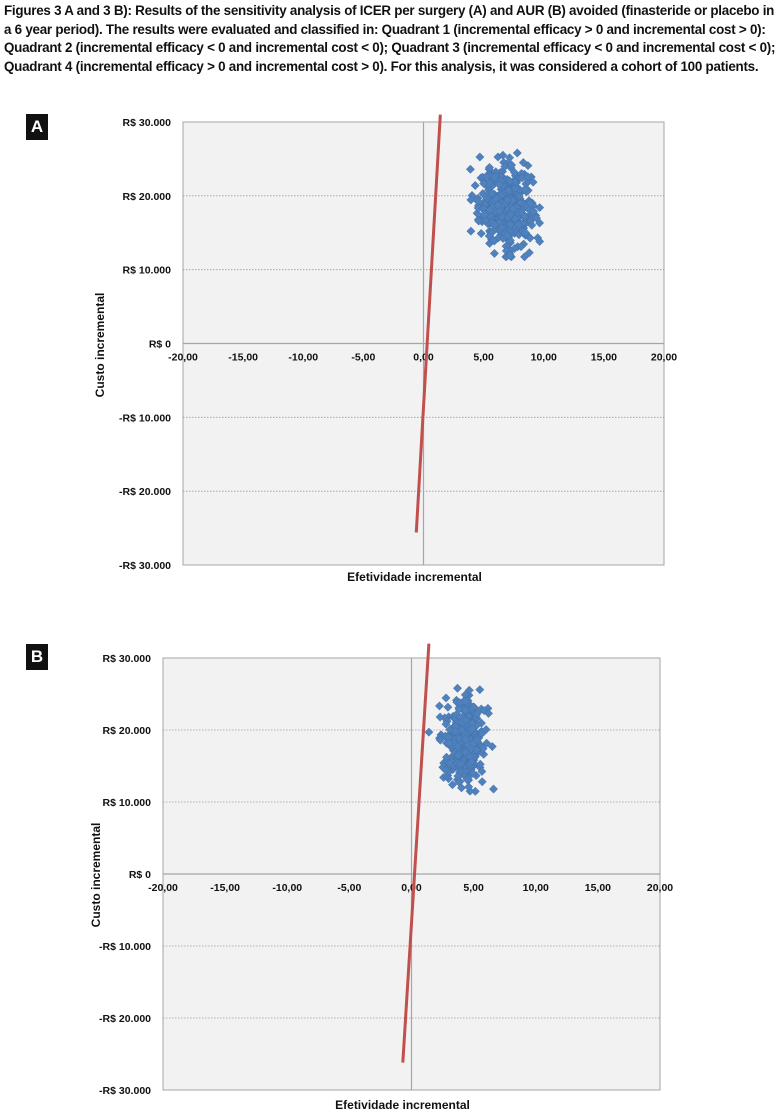  Describe the element at coordinates (125, 947) in the screenshot. I see `y-tick-label: -R$ 10.000` at that location.